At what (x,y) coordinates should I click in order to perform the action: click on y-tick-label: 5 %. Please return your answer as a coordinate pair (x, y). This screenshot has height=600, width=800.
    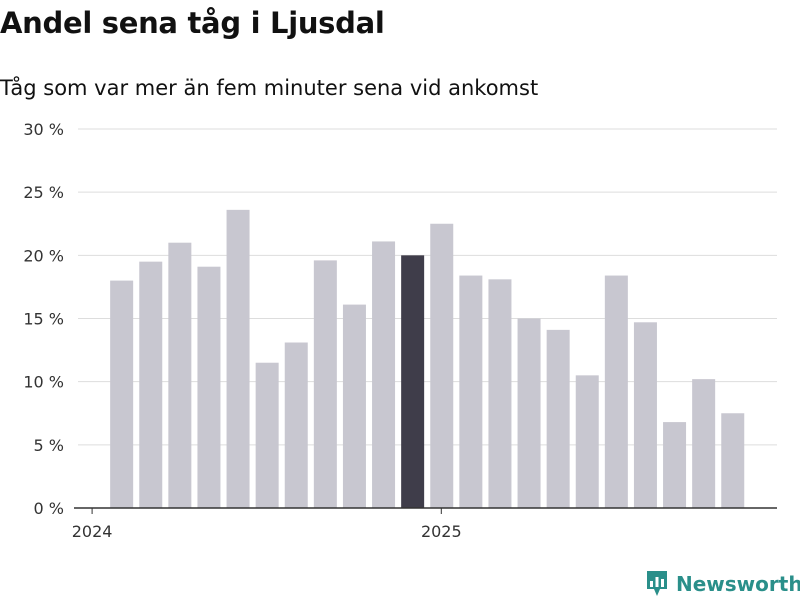
    Looking at the image, I should click on (49, 445).